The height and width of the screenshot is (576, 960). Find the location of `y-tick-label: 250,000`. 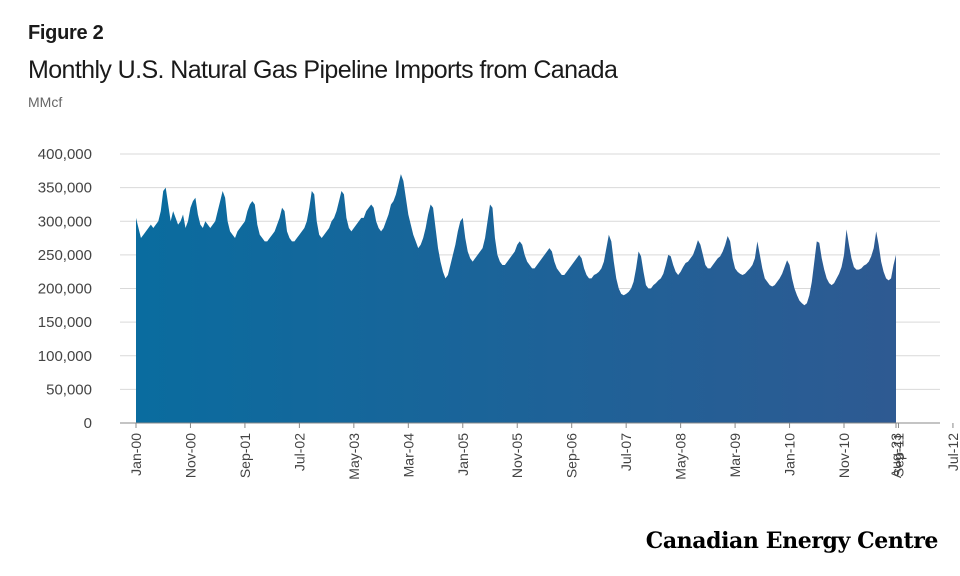

y-tick-label: 250,000 is located at coordinates (65, 255).